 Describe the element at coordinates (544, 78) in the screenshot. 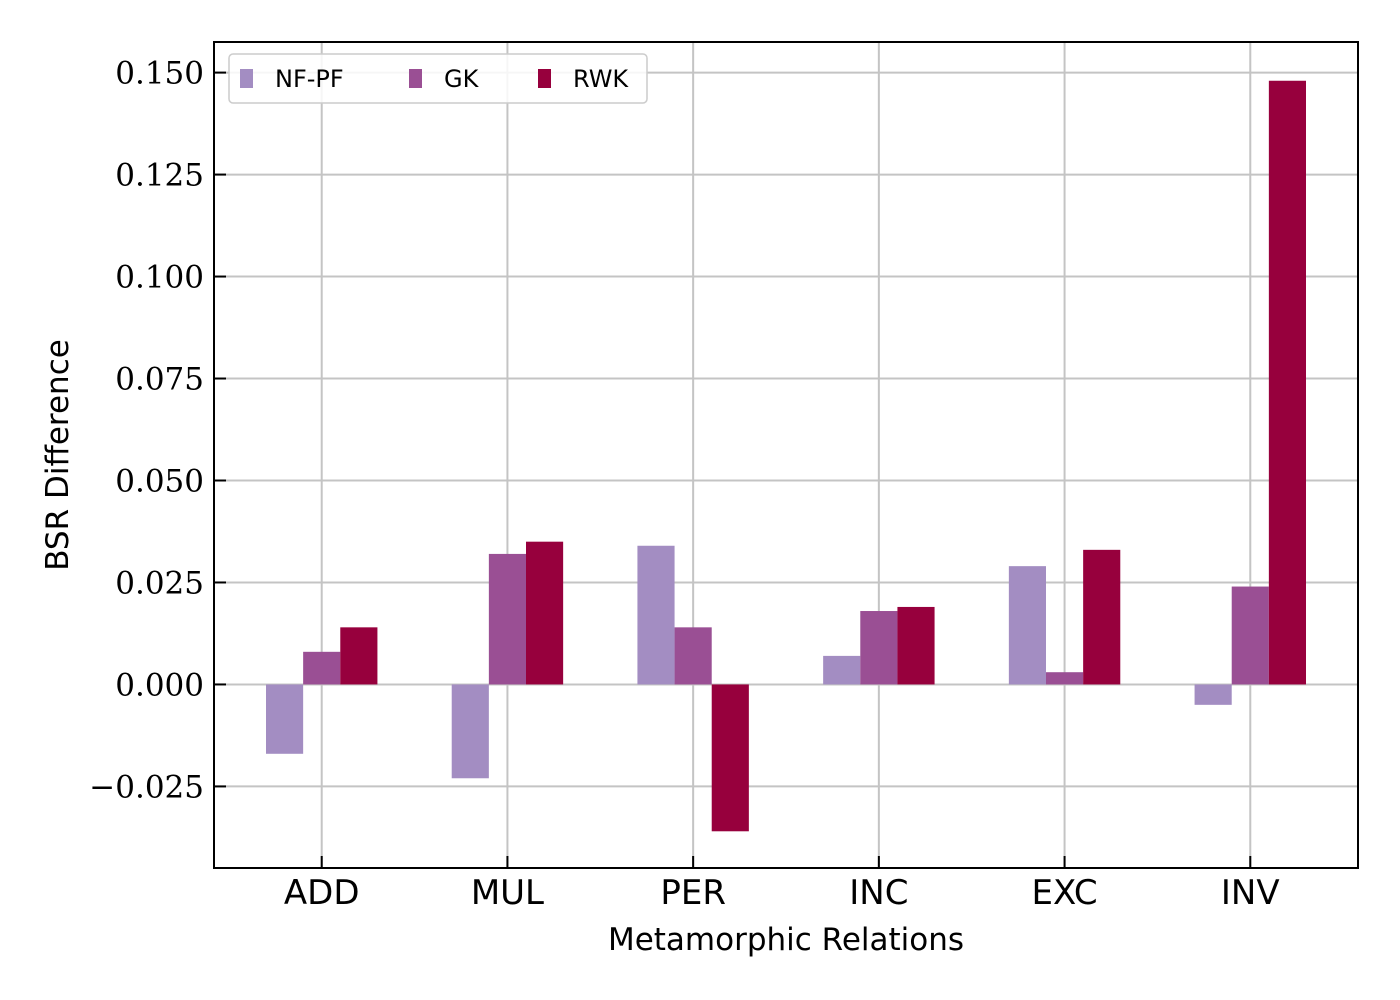

I see `legend-swatch-rwk` at that location.